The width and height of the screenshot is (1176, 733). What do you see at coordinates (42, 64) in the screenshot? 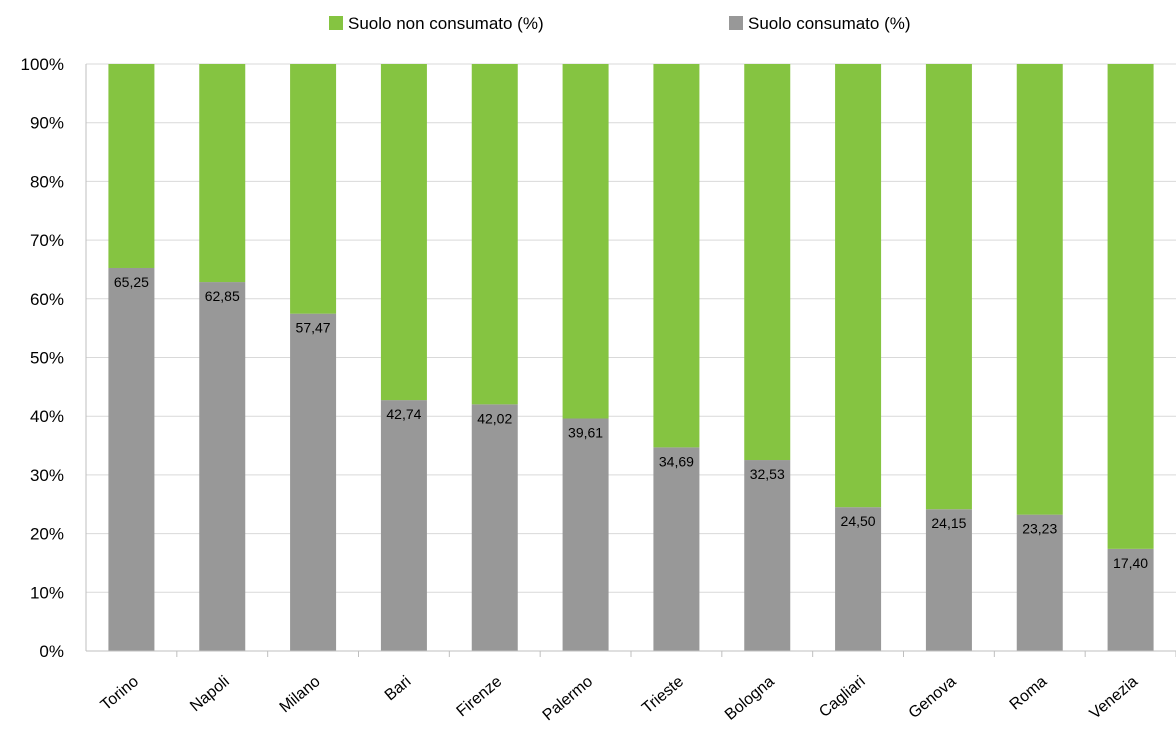
I see `y-tick-label: 100%` at bounding box center [42, 64].